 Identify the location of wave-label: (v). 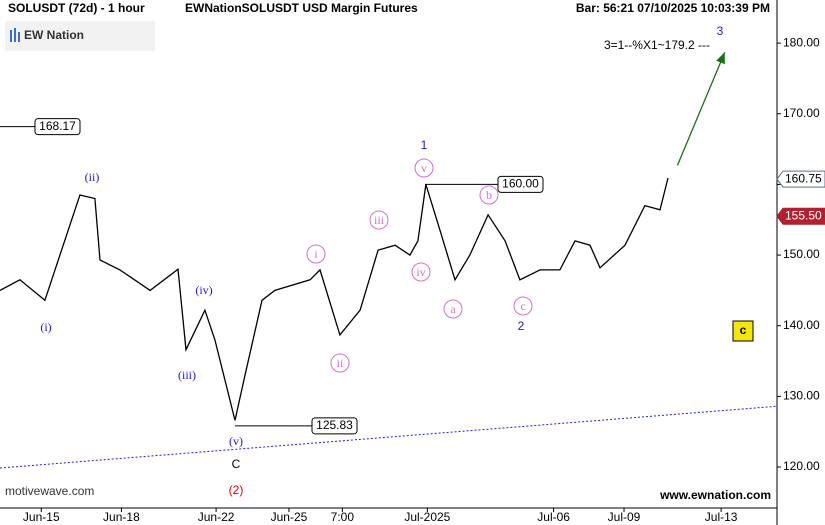
(236, 441).